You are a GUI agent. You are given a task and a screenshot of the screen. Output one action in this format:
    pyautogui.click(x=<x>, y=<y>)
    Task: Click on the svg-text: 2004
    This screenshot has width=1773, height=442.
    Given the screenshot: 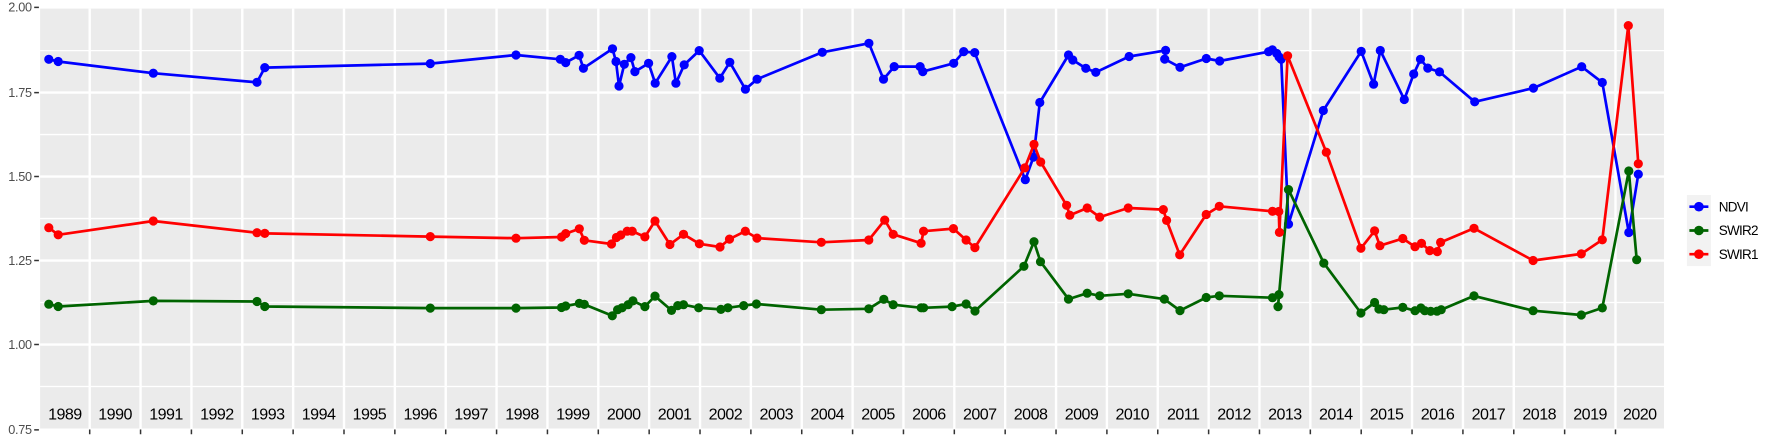 What is the action you would take?
    pyautogui.click(x=827, y=415)
    